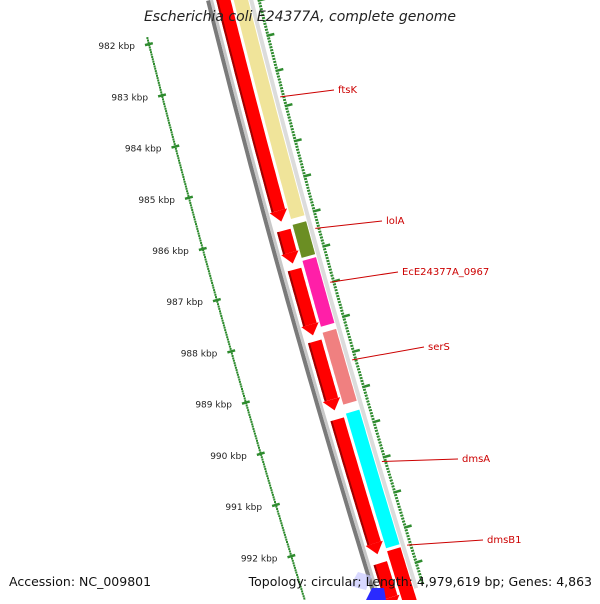 This screenshot has width=600, height=604. I want to click on ruler-tick-label: 988 kbp, so click(199, 354).